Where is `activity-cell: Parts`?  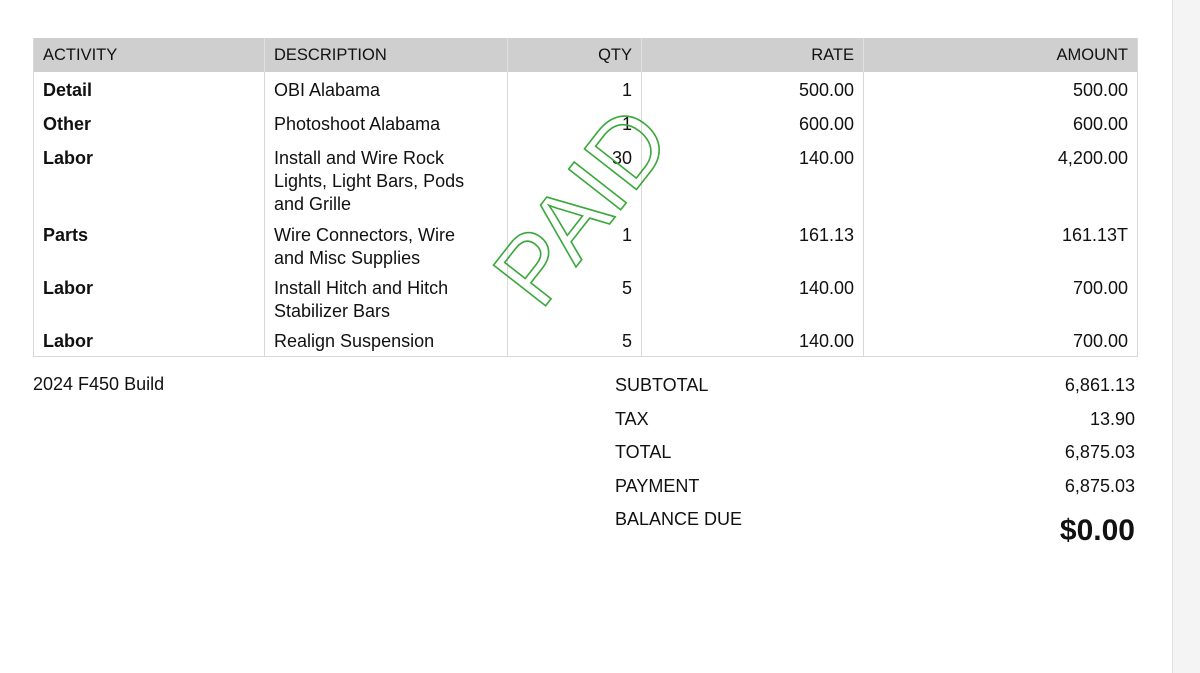
activity-cell: Parts is located at coordinates (149, 243).